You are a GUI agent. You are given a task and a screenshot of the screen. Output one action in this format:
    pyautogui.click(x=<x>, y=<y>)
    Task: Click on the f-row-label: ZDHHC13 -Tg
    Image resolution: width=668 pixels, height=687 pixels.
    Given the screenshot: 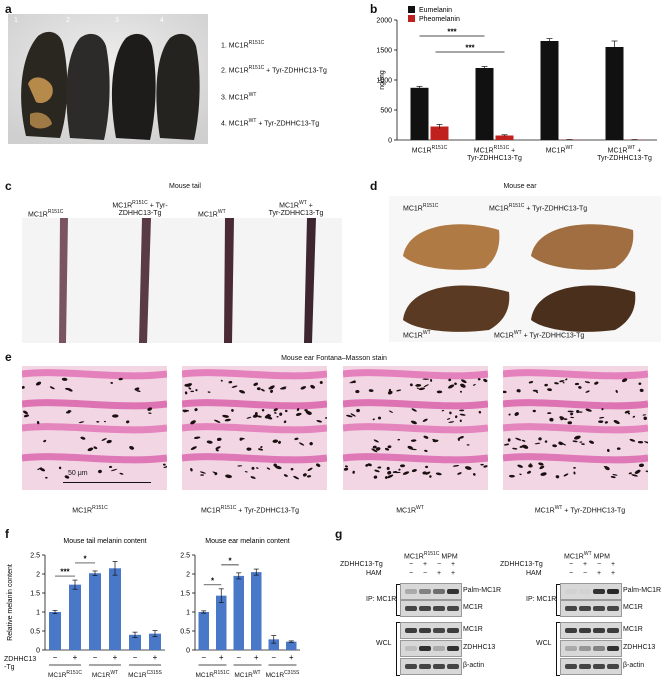 What is the action you would take?
    pyautogui.click(x=20, y=663)
    